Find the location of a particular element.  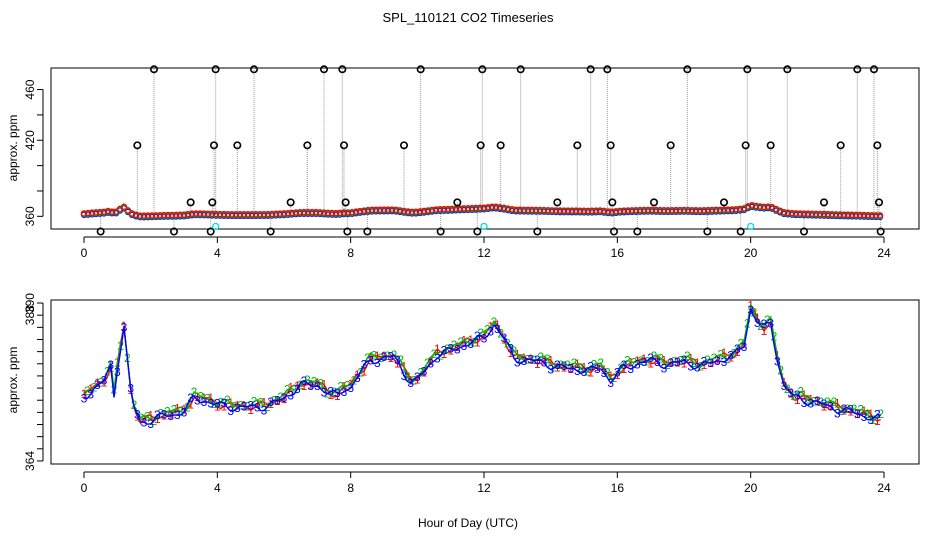

top-y-axis: 360 420 460 is located at coordinates (33, 152).